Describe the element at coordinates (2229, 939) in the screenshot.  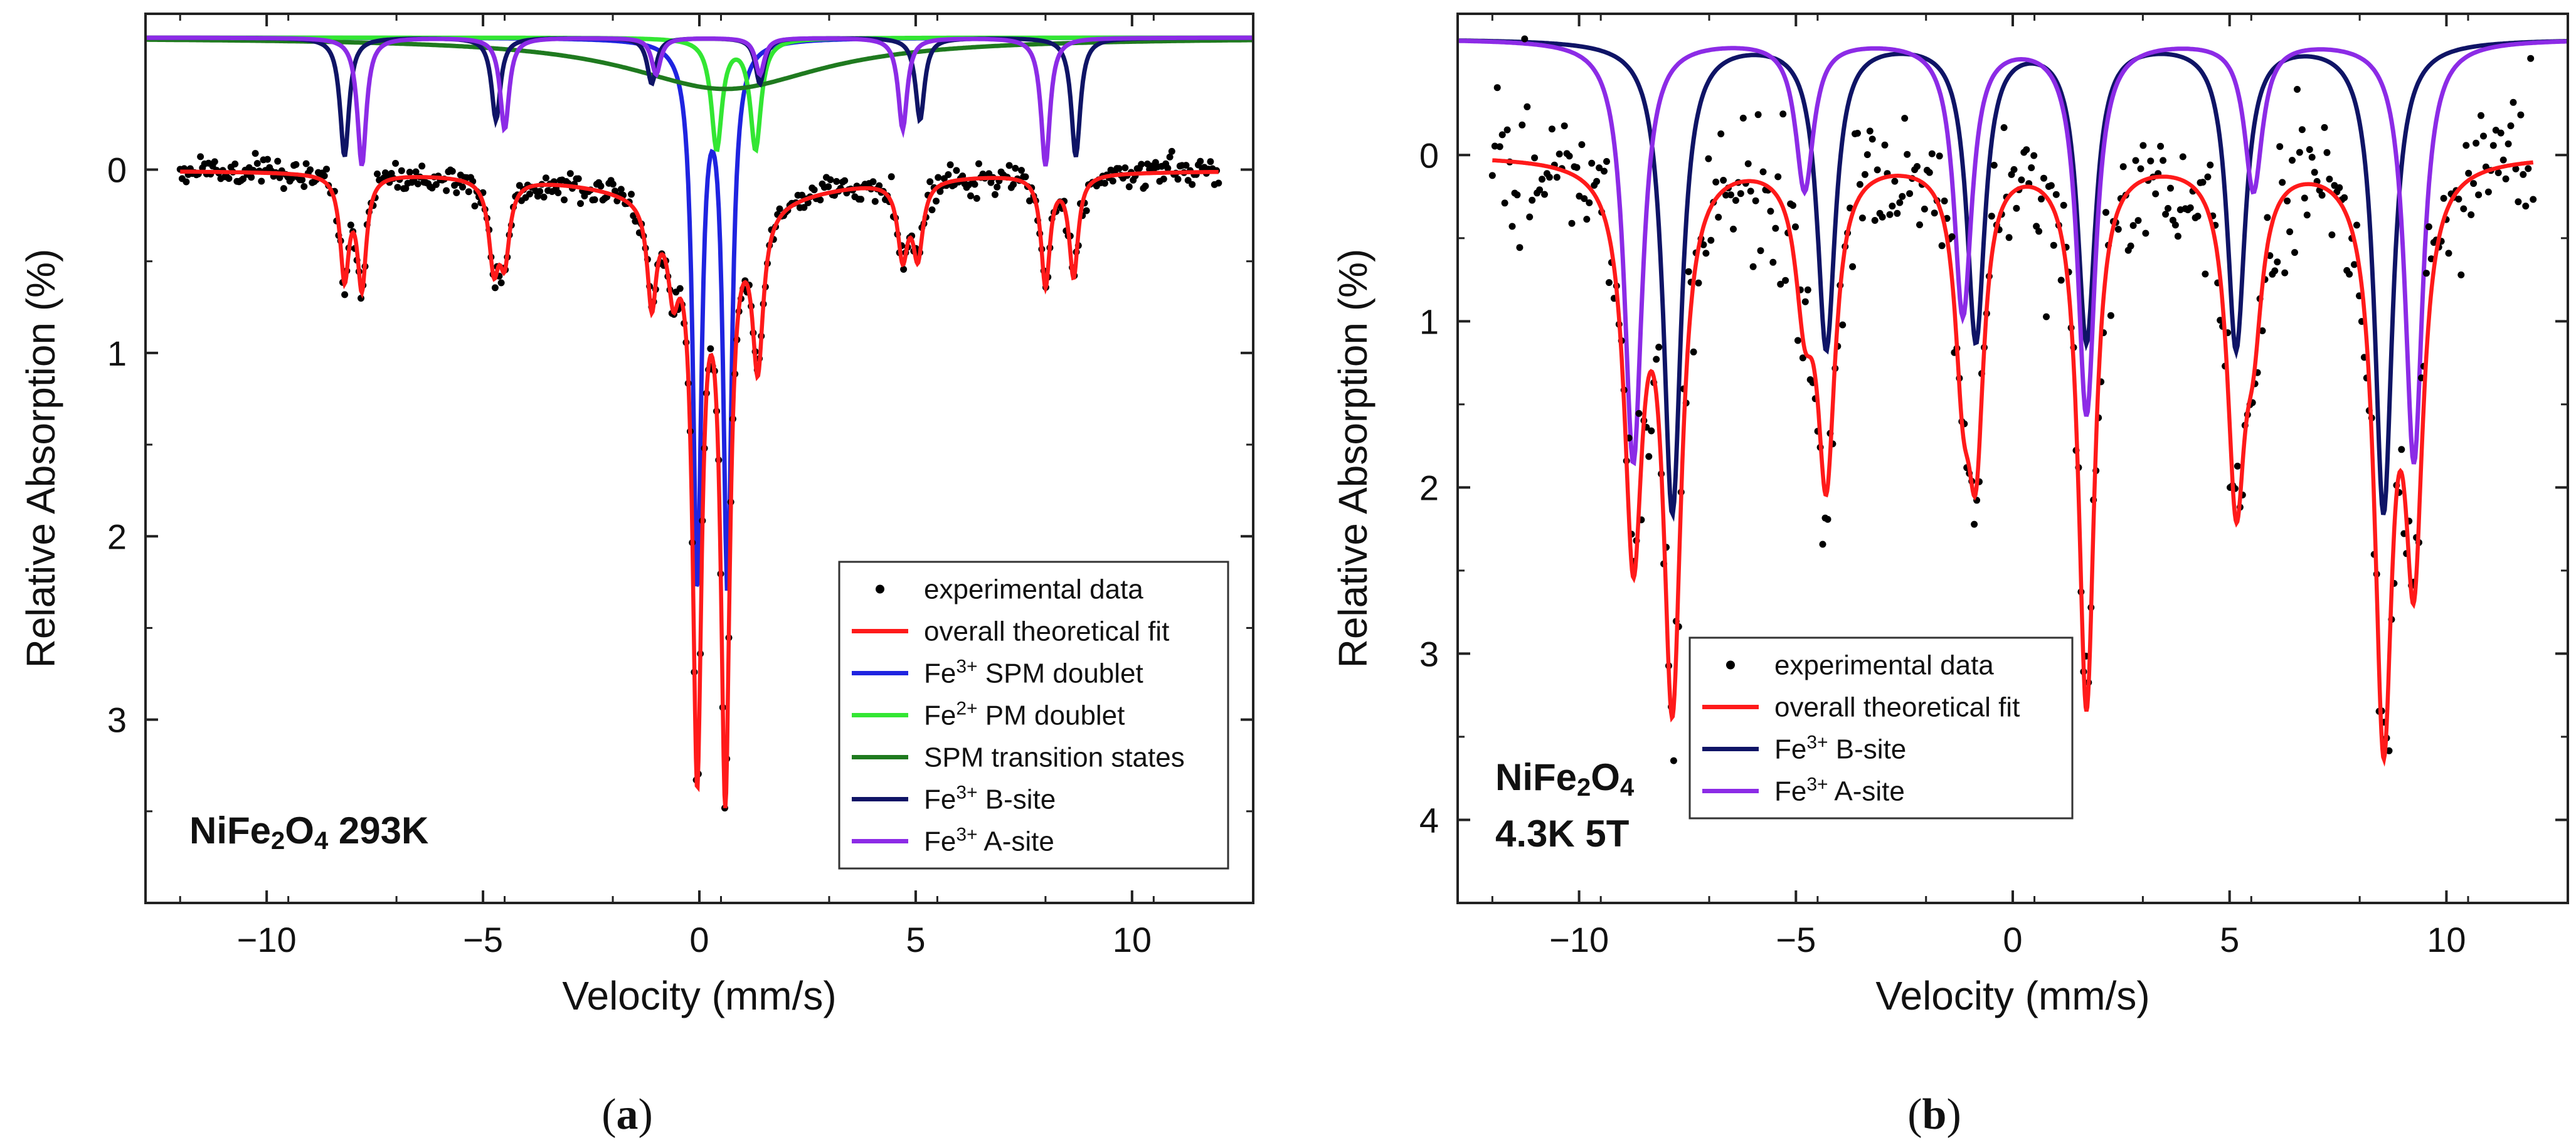
I see `x-tick-label: 5` at that location.